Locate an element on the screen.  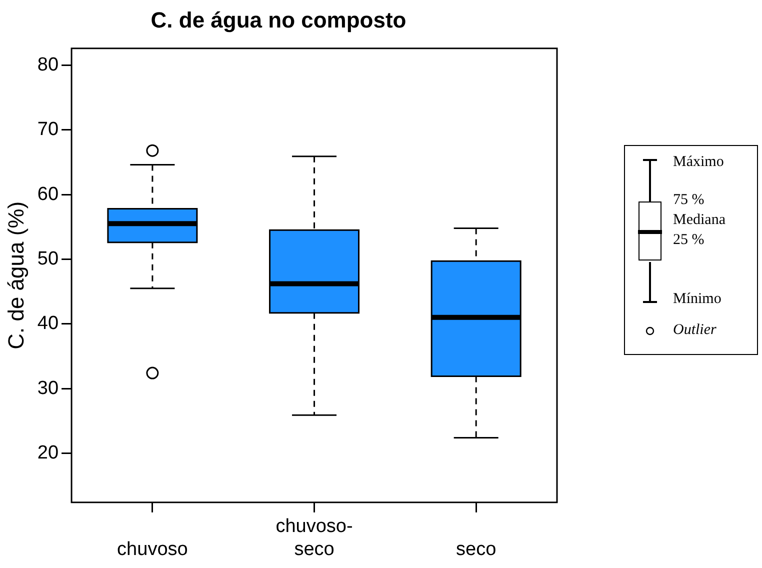
x-tick-label: chuvoso-seco is located at coordinates (314, 538).